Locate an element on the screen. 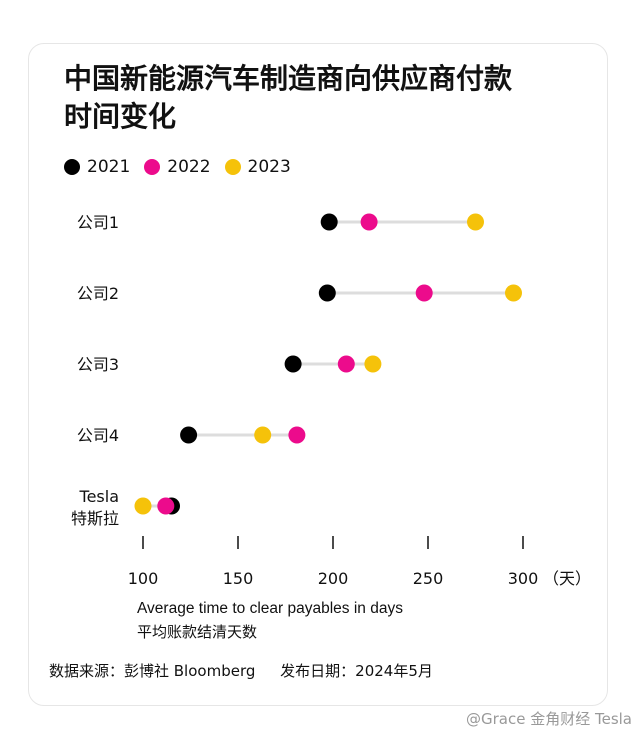 Image resolution: width=640 pixels, height=740 pixels. x-axis-title: Average time to clear payables in days is located at coordinates (270, 608).